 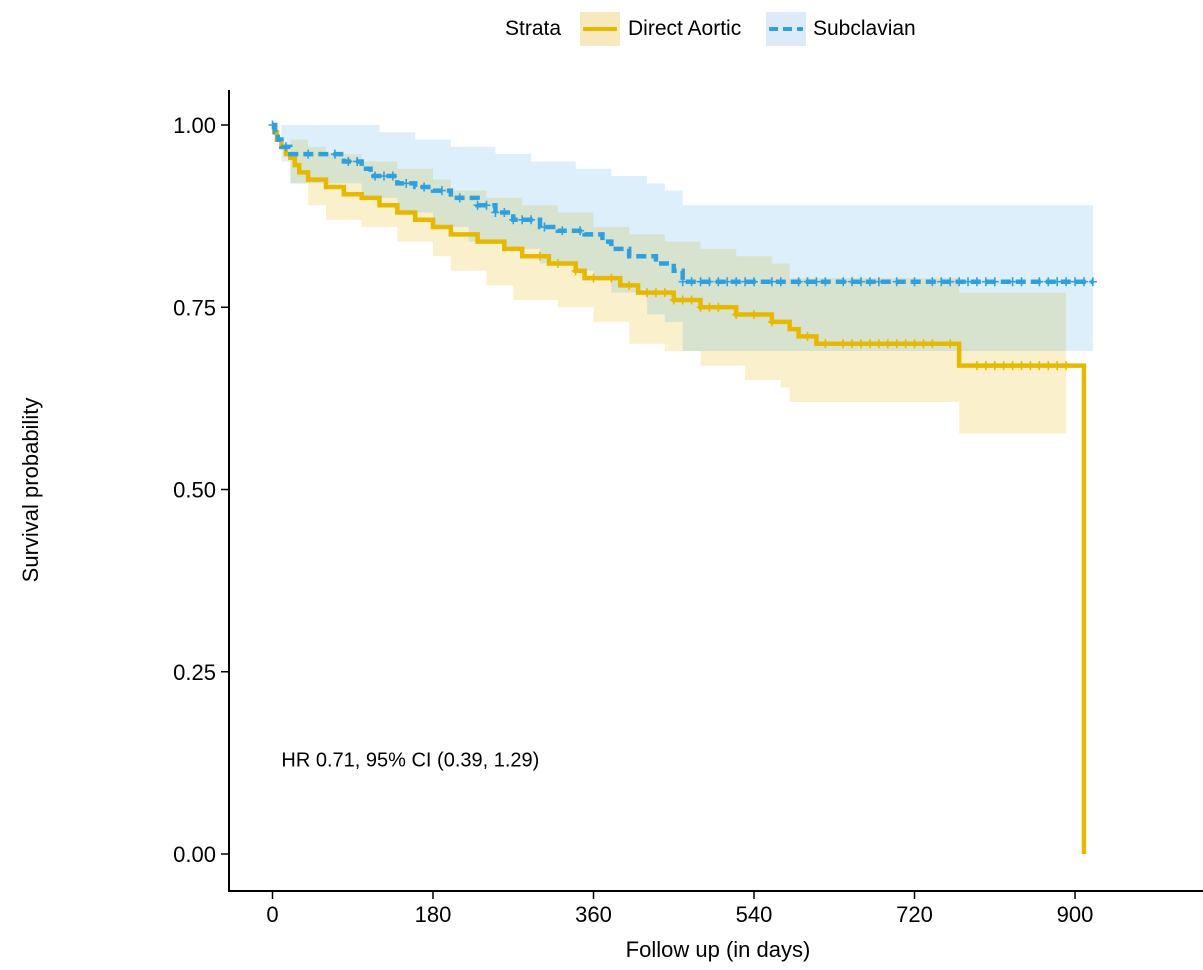 I want to click on x-tick-label: 540, so click(x=754, y=914).